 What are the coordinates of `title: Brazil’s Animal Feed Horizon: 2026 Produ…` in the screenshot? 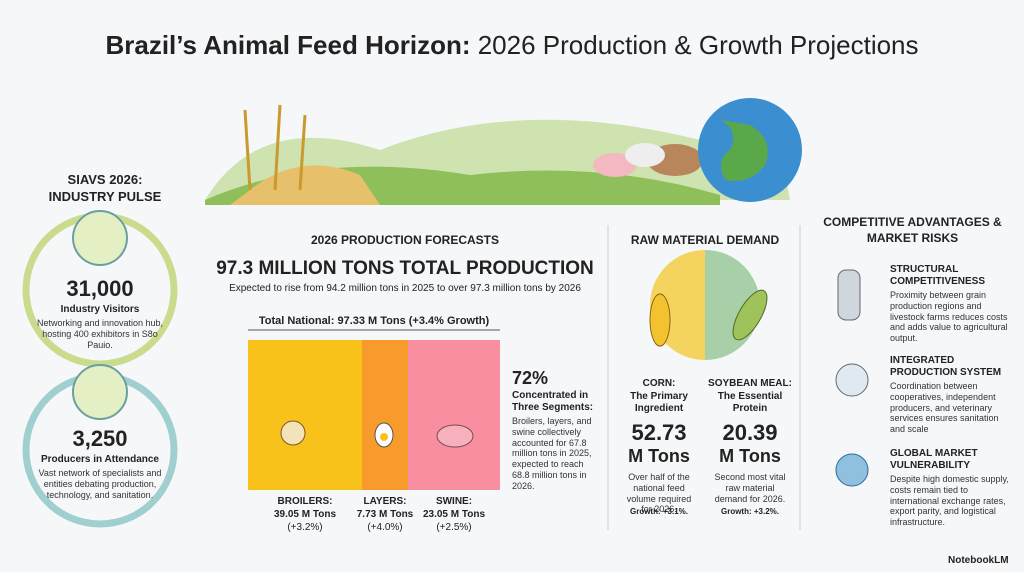 It's located at (512, 45).